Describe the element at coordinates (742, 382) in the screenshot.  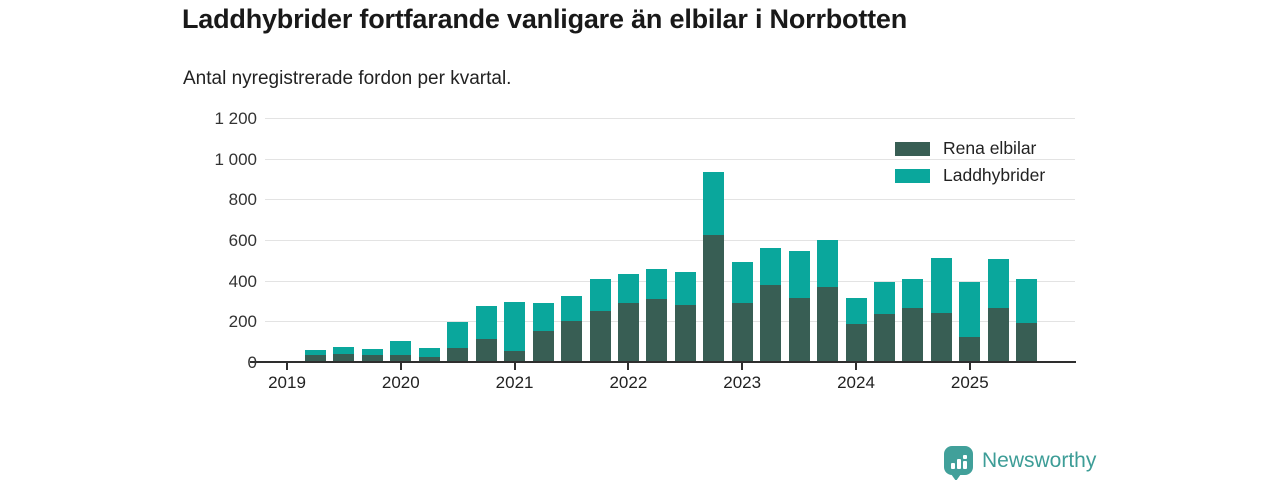
I see `x-tick-label: 2023` at that location.